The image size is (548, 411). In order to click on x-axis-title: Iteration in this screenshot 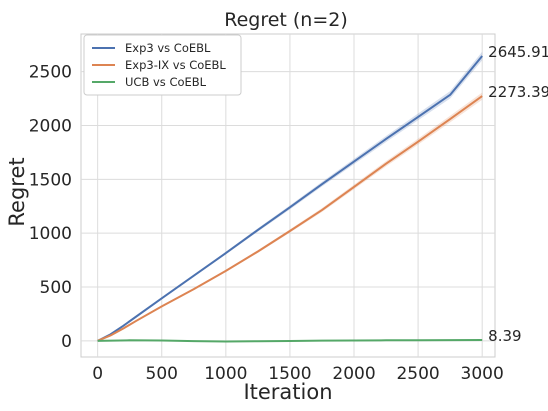, I will do `click(287, 392)`.